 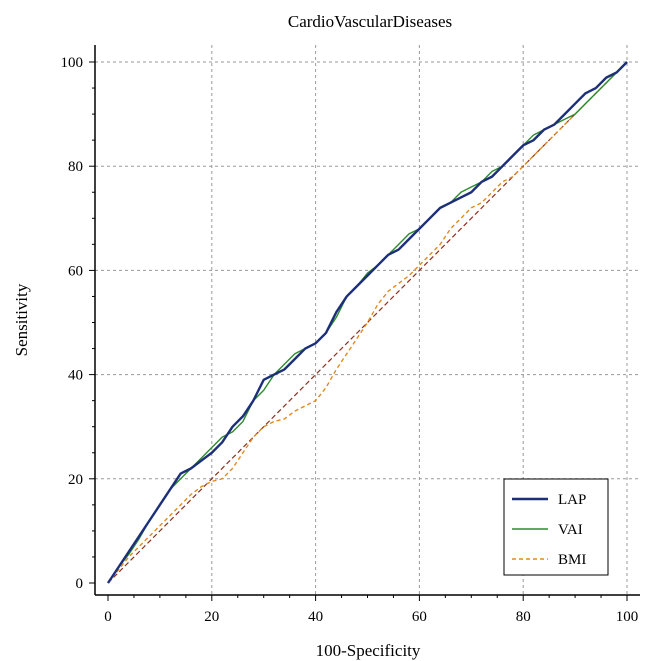 I want to click on y-axis-label: Sensitivity, so click(x=21, y=319).